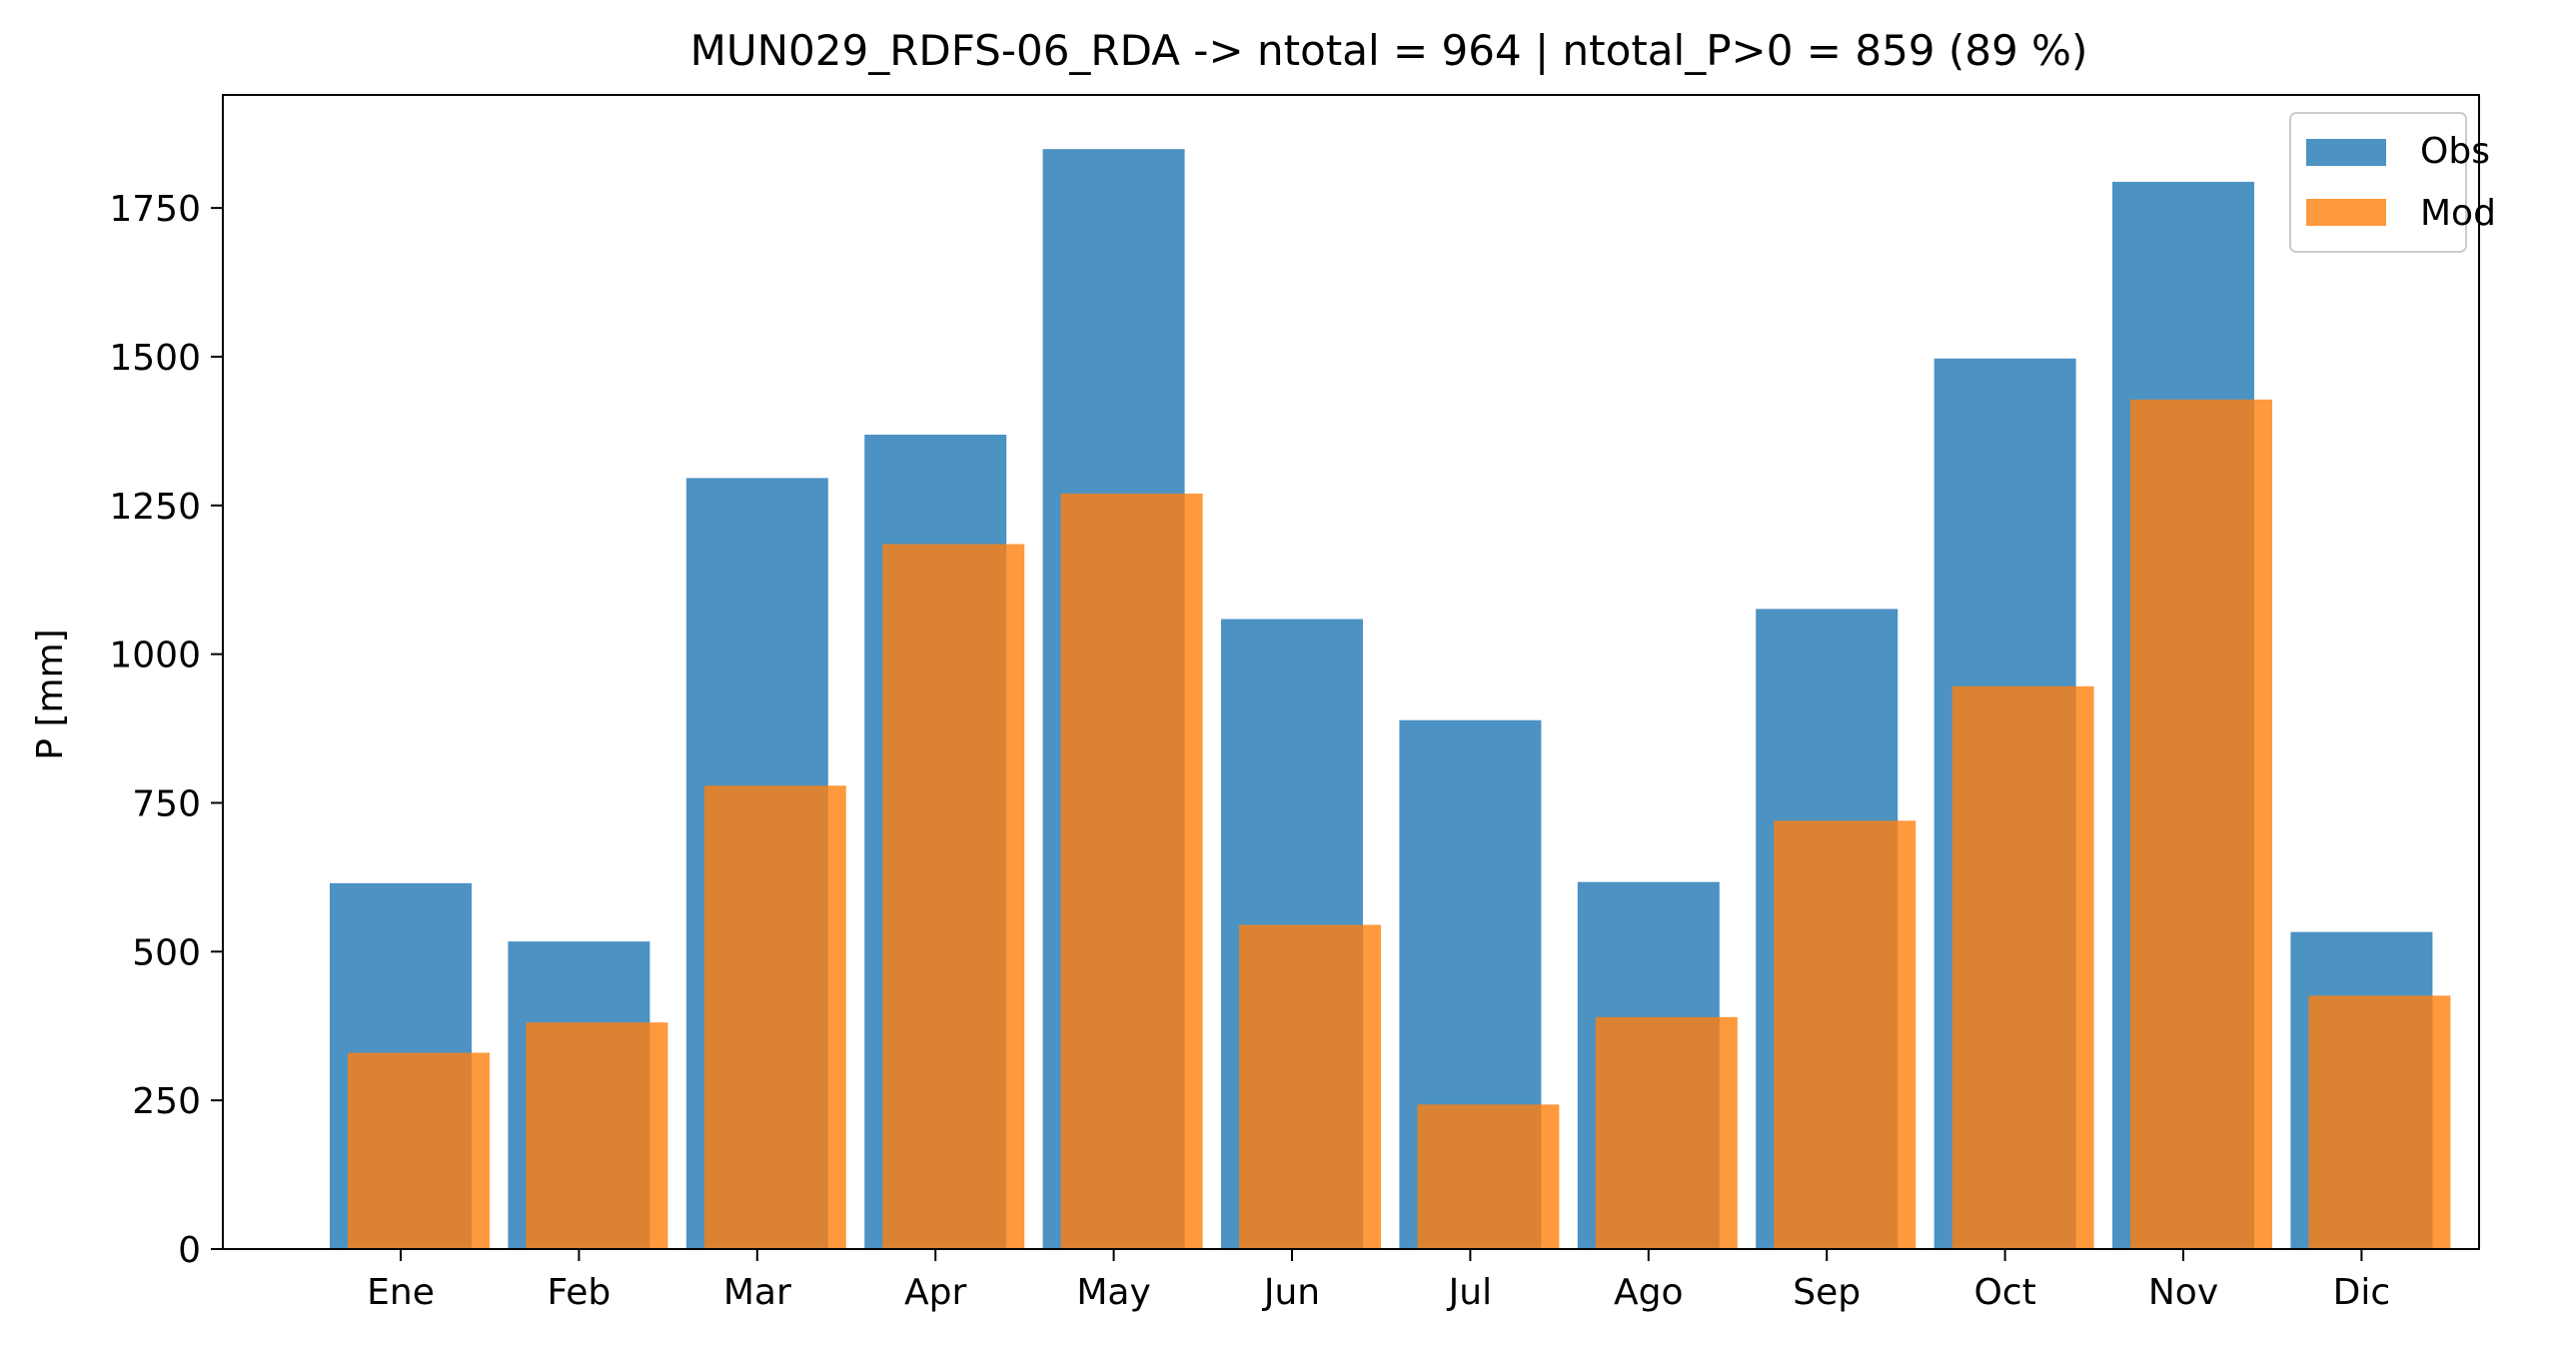  Describe the element at coordinates (2346, 152) in the screenshot. I see `legend-swatch-obs` at that location.